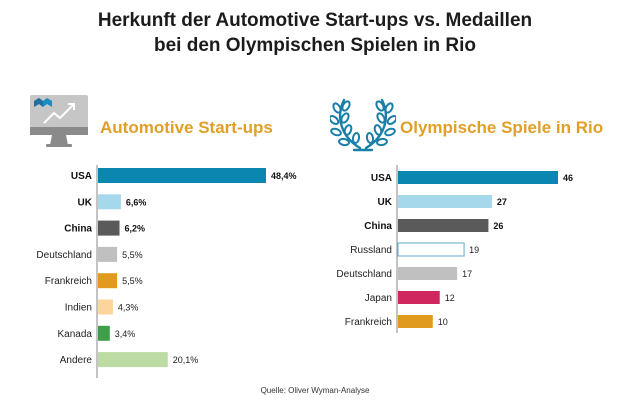  I want to click on startups-category-label-kanada: Kanada, so click(75, 334).